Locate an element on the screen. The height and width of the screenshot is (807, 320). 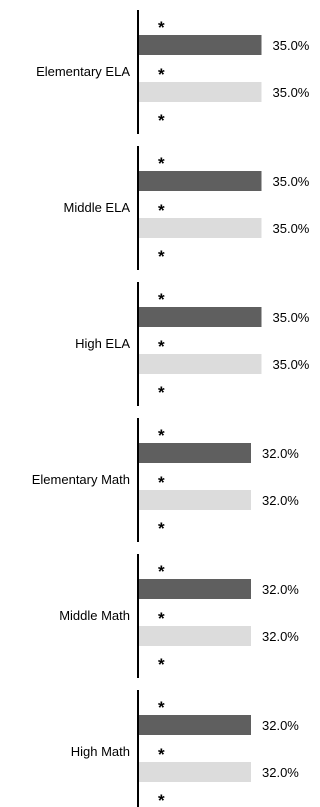
category-label: Middle ELA is located at coordinates (97, 207).